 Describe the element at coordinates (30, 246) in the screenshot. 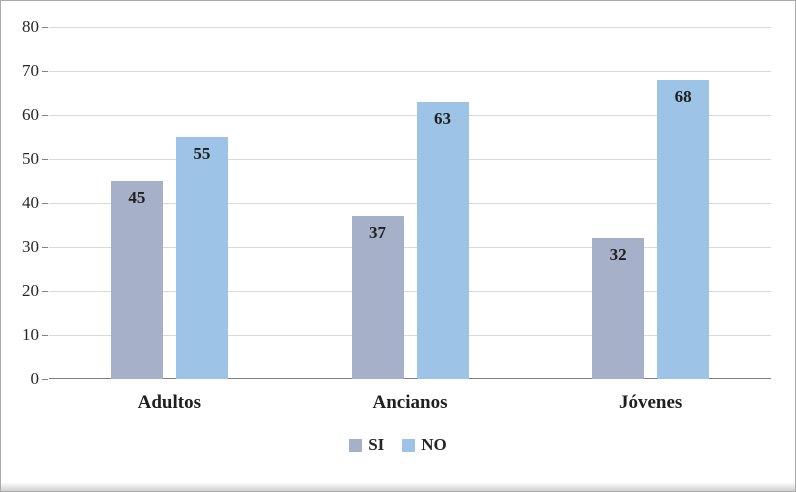

I see `y-axis-label: 30` at that location.